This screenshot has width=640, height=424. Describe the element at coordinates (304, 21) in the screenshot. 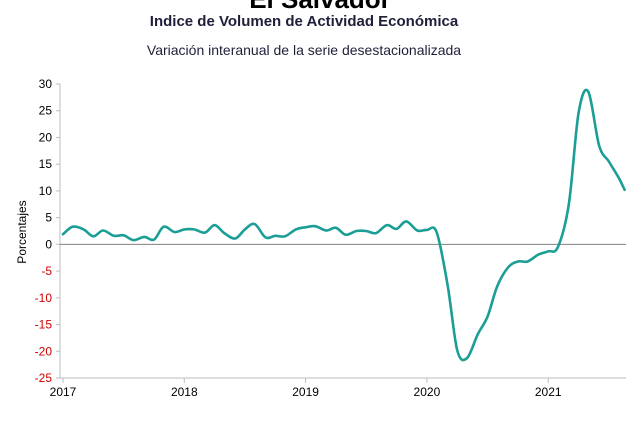

I see `chart-title: Indice de Volumen de Actividad Económica` at that location.